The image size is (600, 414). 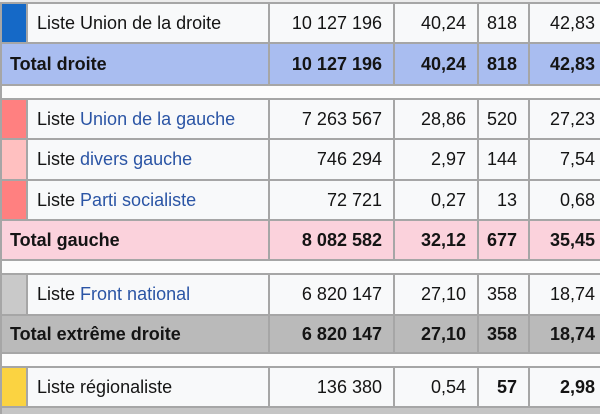 I want to click on seats-cell: 144, so click(x=503, y=159).